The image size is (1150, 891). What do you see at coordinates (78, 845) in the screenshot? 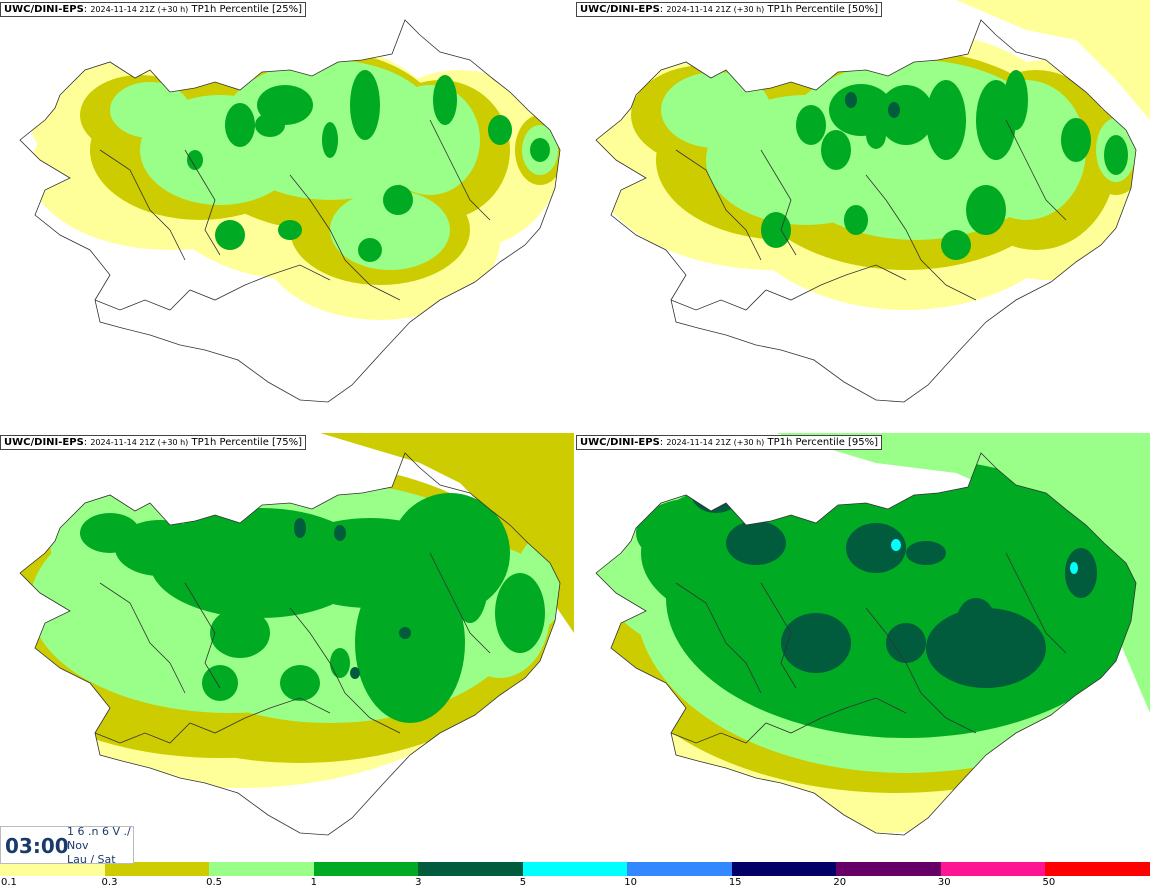
I see `valid-month: Nov` at bounding box center [78, 845].